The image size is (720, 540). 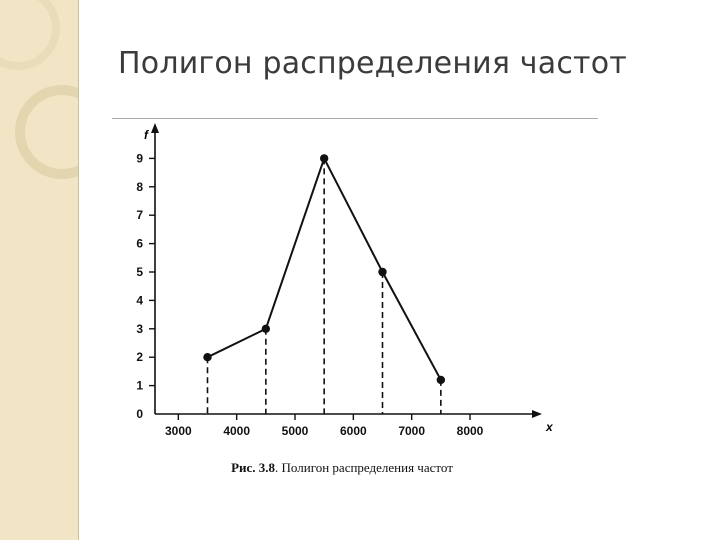 I want to click on x-tick-label: 5000, so click(x=295, y=431).